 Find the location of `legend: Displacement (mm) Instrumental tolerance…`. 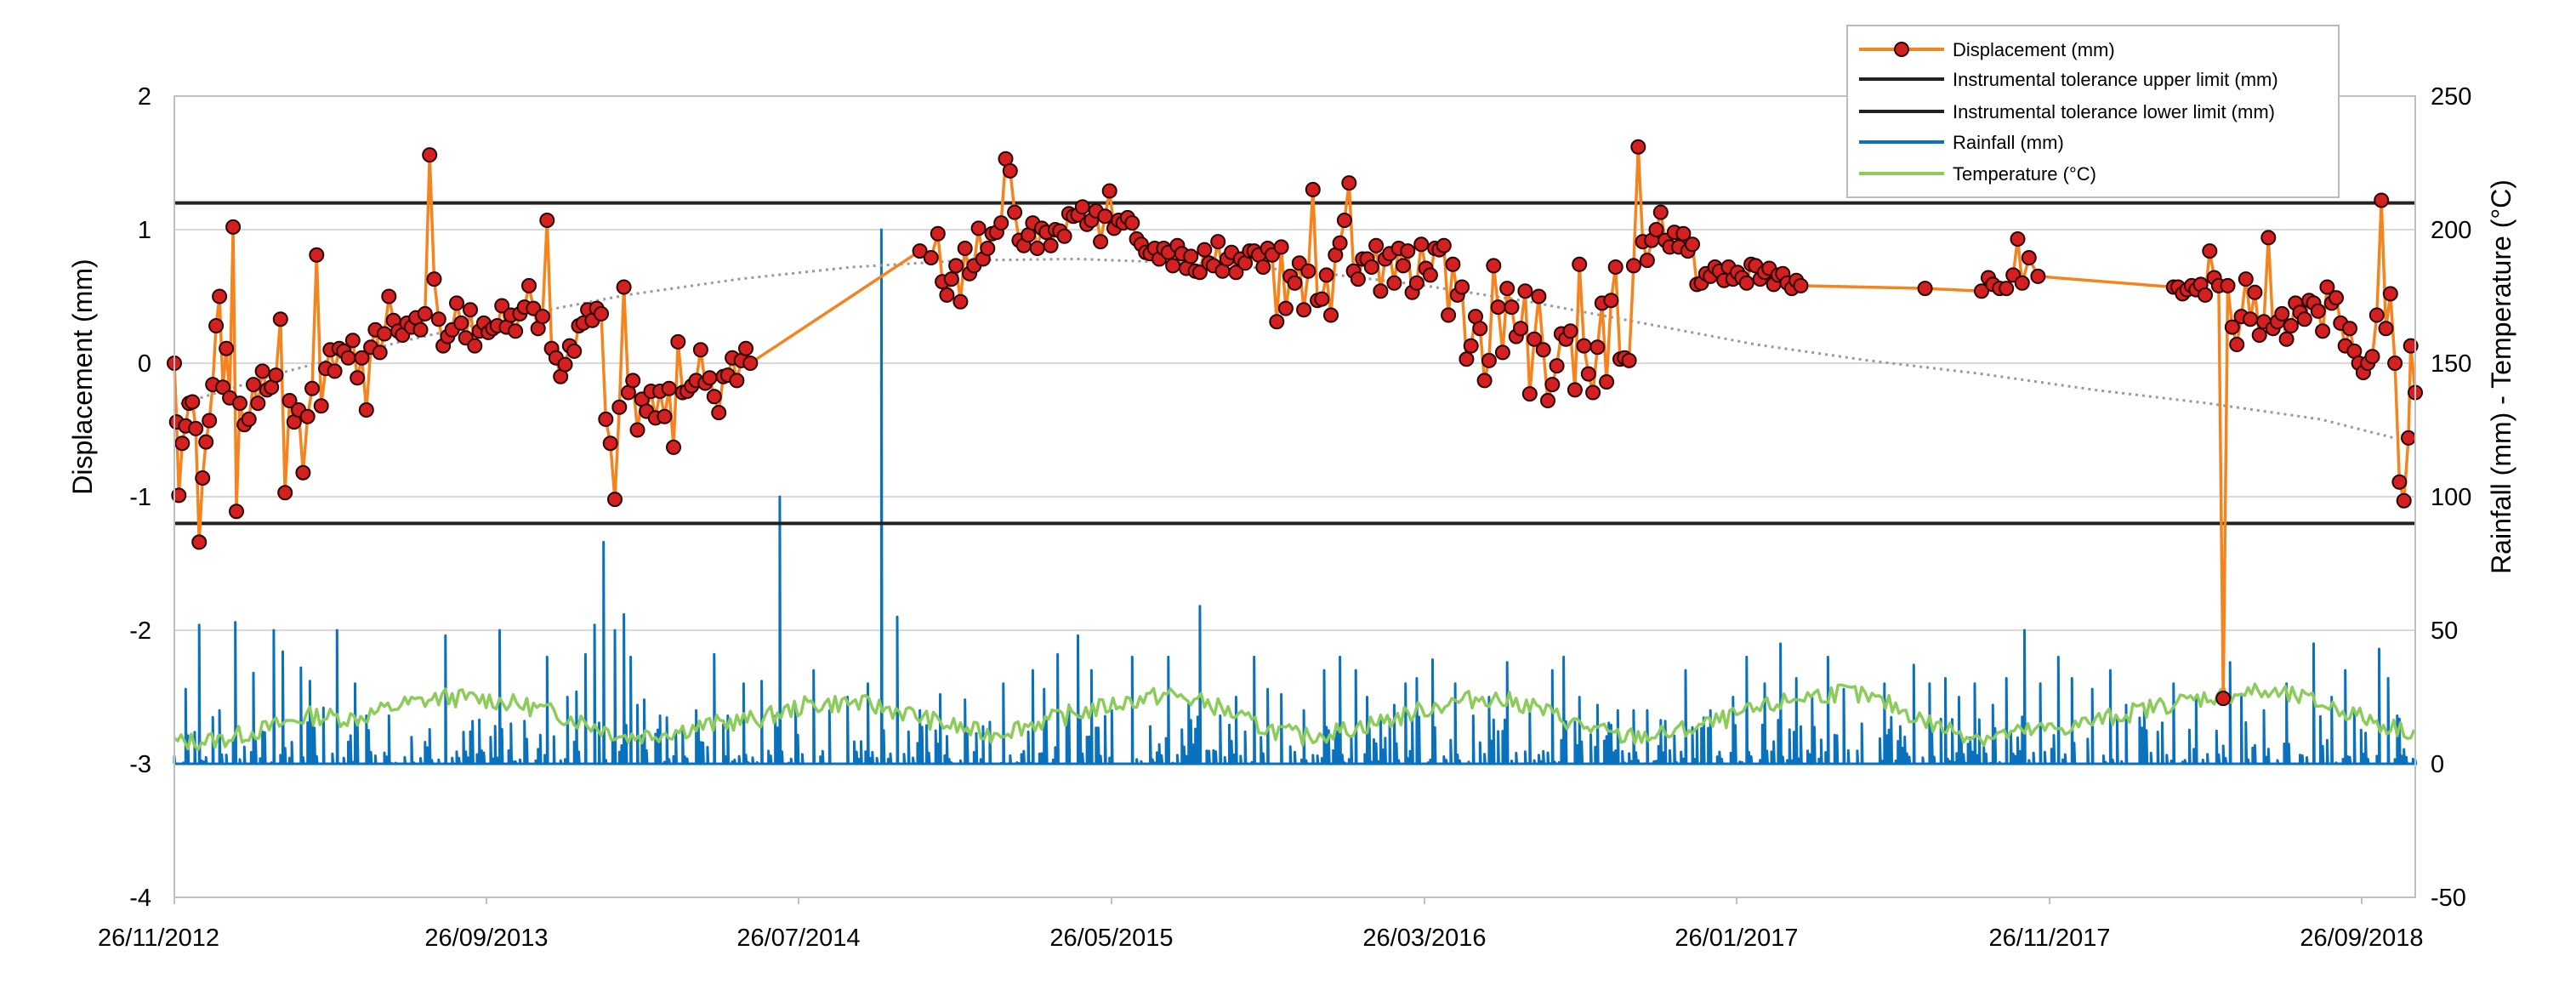

legend: Displacement (mm) Instrumental tolerance… is located at coordinates (2093, 111).